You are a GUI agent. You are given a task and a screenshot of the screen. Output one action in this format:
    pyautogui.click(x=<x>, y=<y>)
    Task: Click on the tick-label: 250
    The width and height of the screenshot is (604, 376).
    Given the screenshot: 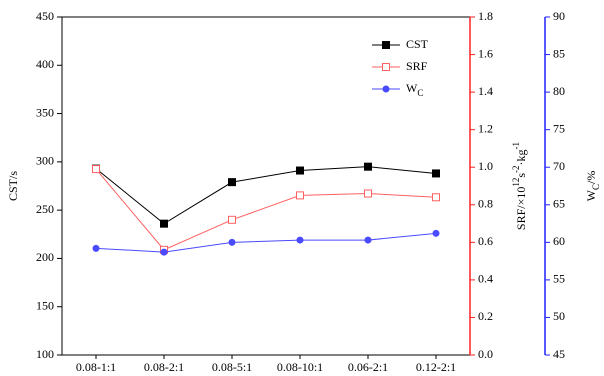 What is the action you would take?
    pyautogui.click(x=45, y=209)
    